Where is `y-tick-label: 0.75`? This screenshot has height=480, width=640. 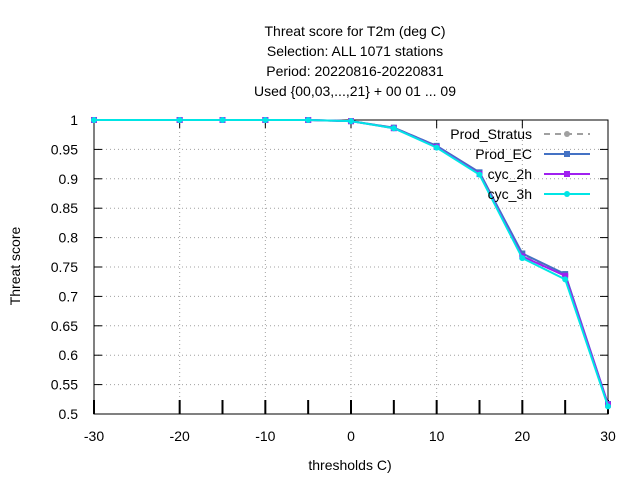
y-tick-label: 0.75 is located at coordinates (64, 267).